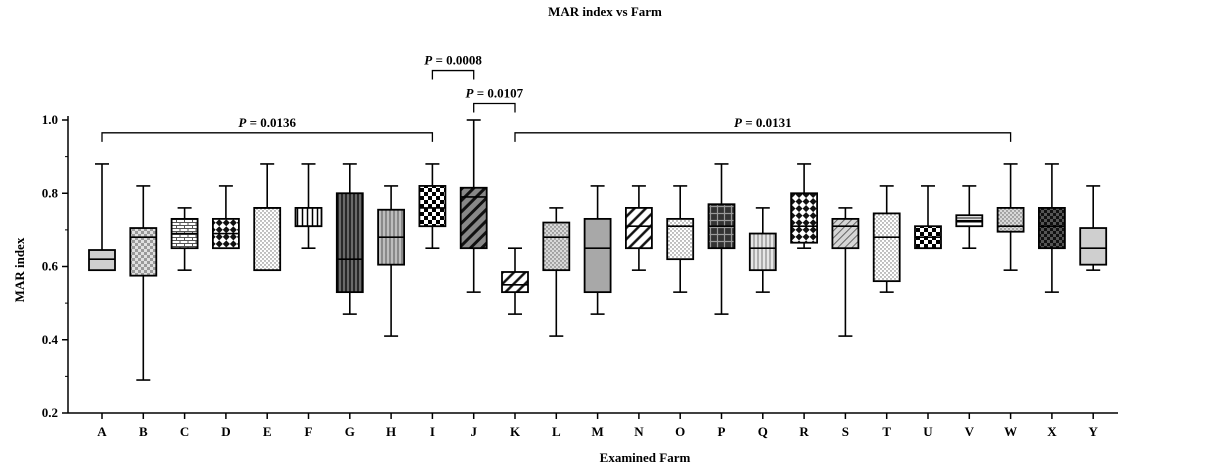 This screenshot has height=467, width=1210. I want to click on box-farm-n, so click(639, 228).